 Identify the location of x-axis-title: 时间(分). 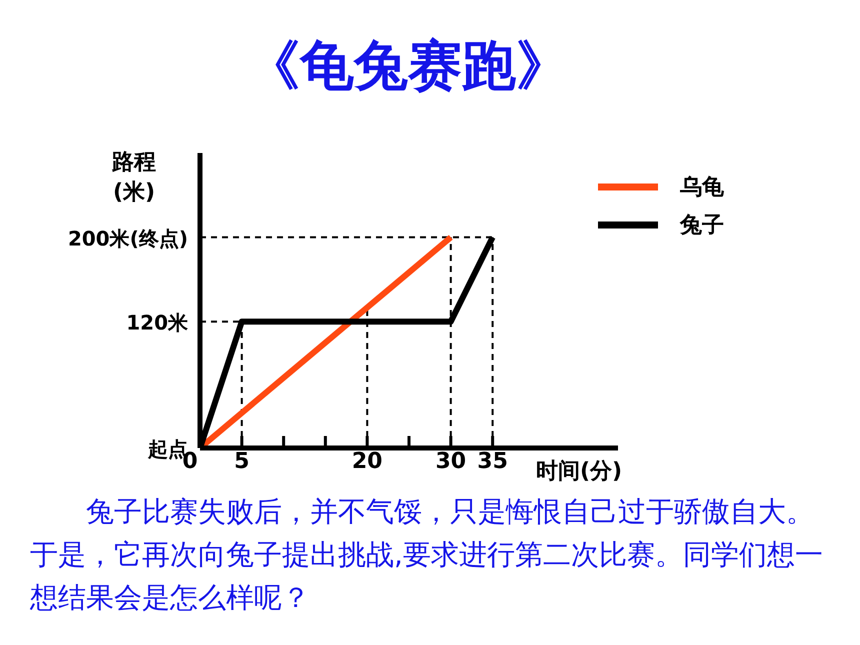
(579, 472).